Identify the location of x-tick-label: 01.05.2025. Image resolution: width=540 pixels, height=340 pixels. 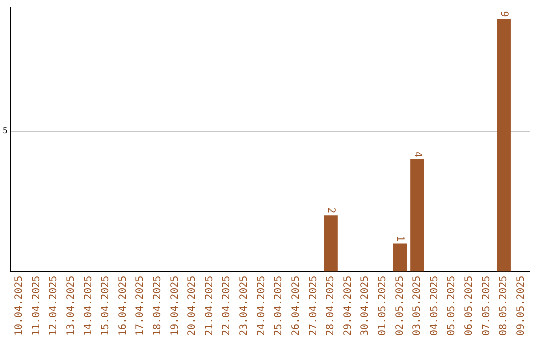
(382, 306).